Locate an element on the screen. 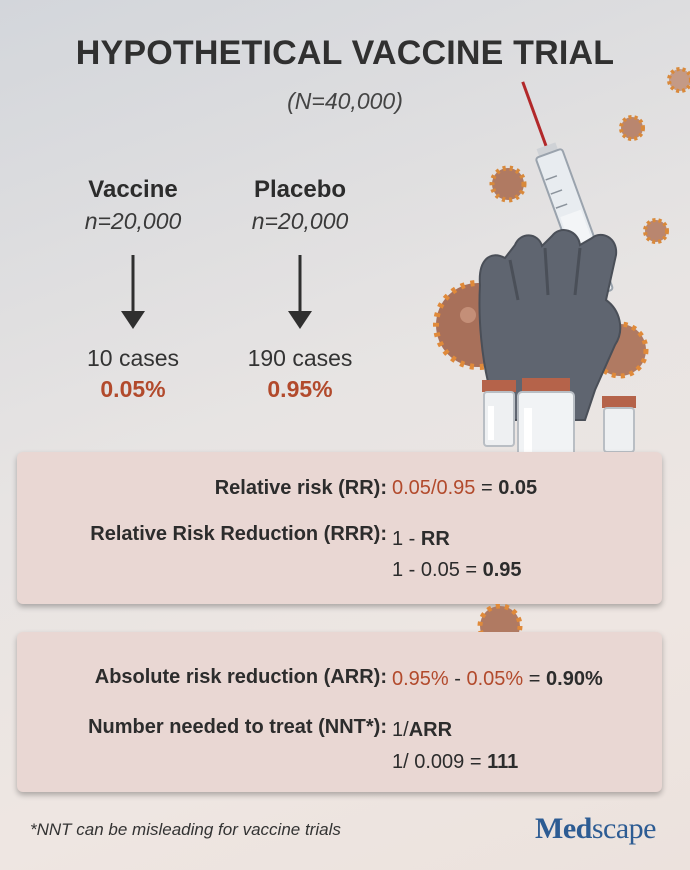 Image resolution: width=690 pixels, height=870 pixels. arr-minuend: 0.95% is located at coordinates (420, 679).